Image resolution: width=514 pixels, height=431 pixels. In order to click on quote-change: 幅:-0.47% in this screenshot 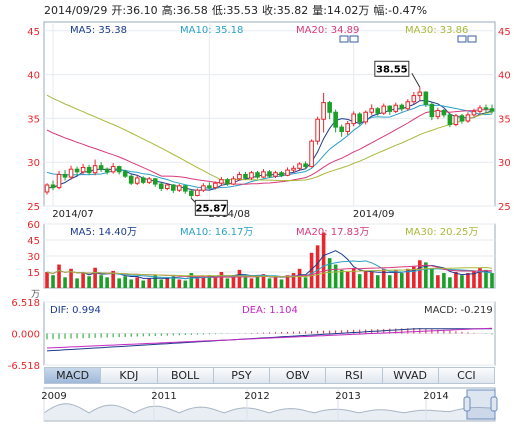, I will do `click(400, 10)`.